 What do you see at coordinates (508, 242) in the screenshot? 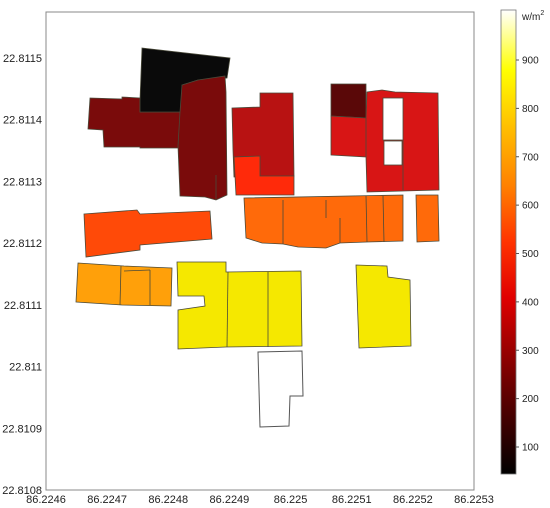
I see `colorbar` at bounding box center [508, 242].